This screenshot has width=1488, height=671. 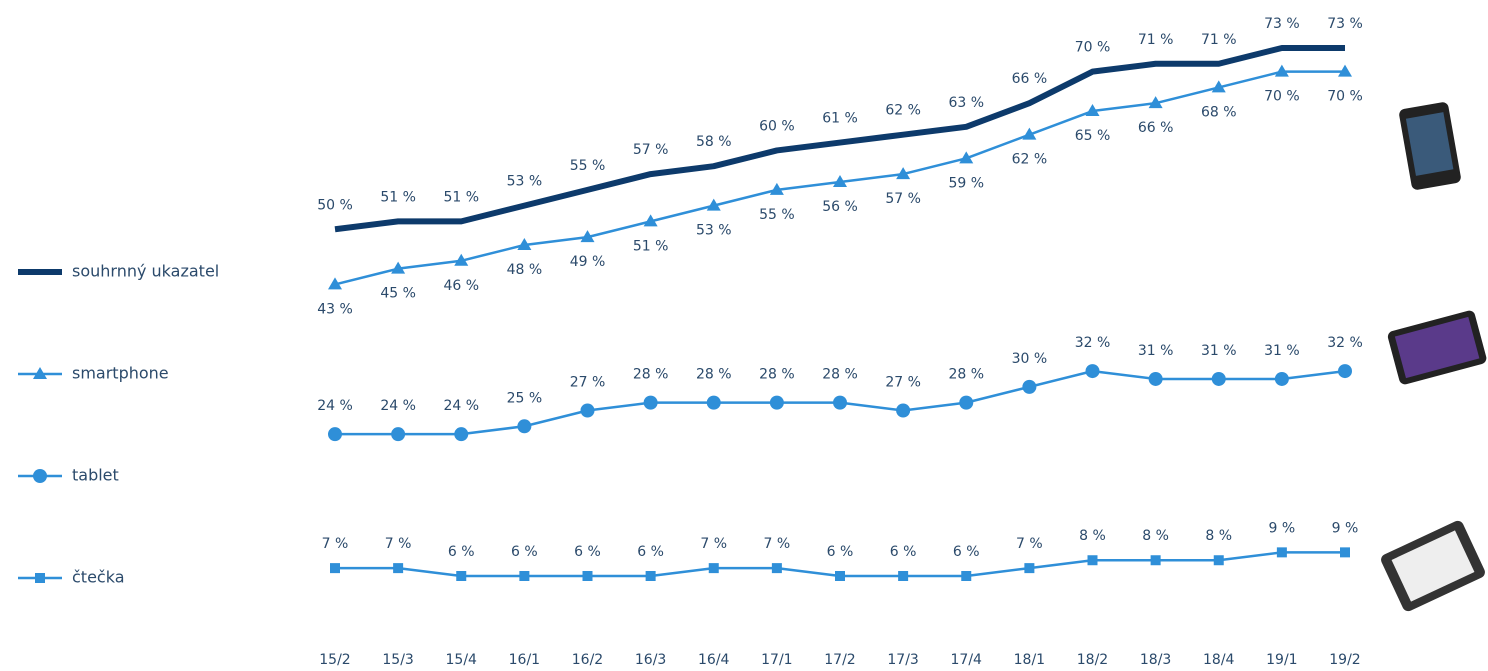 What do you see at coordinates (462, 660) in the screenshot?
I see `x-tick-label: 15/4` at bounding box center [462, 660].